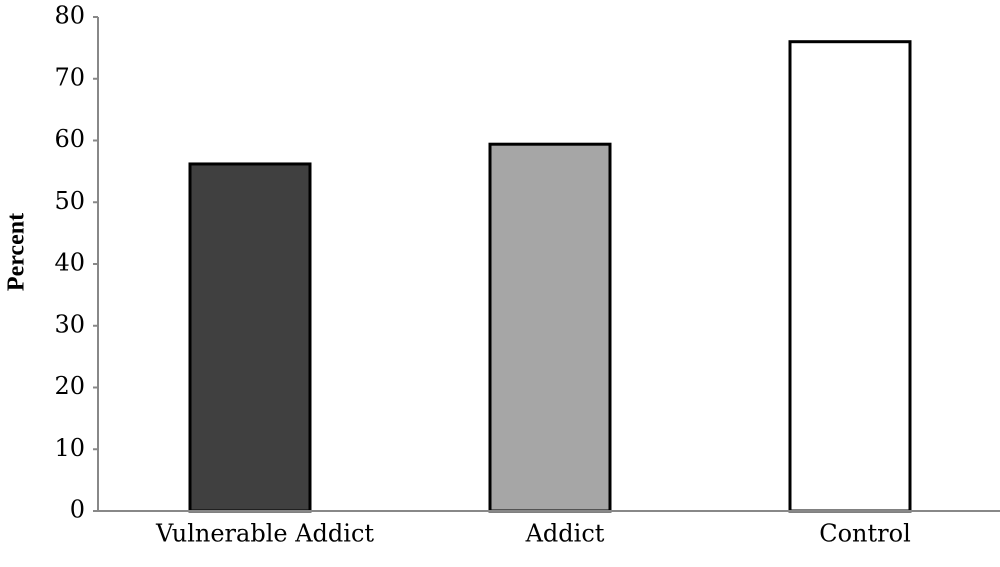  Describe the element at coordinates (69, 139) in the screenshot. I see `y-tick-label: 60` at that location.